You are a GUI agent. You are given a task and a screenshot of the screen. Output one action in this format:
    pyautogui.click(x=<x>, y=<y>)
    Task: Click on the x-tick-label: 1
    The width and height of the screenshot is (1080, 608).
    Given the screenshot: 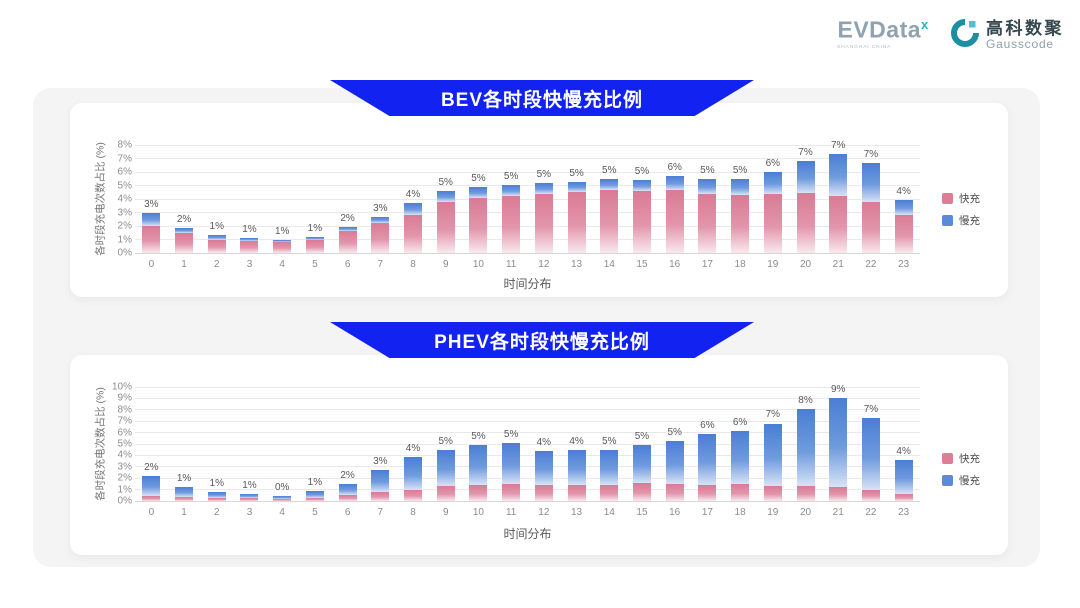 What is the action you would take?
    pyautogui.click(x=184, y=512)
    